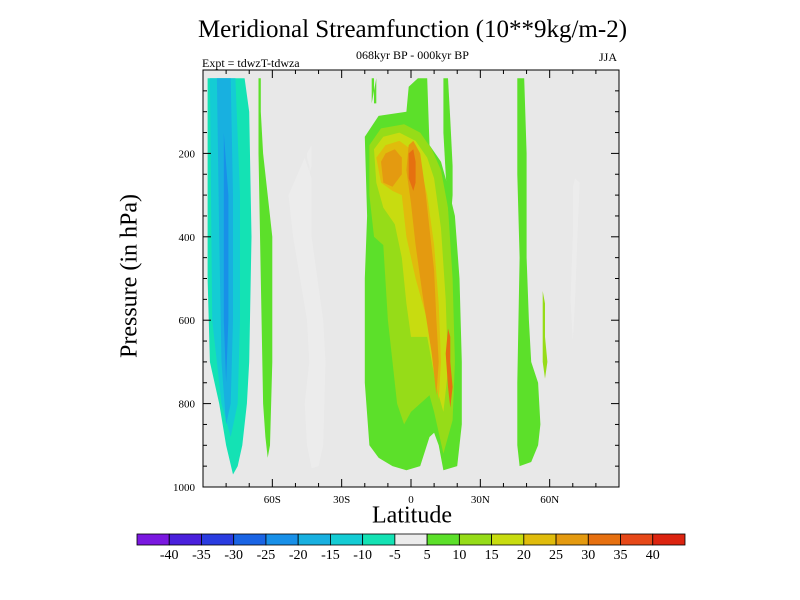  Describe the element at coordinates (251, 63) in the screenshot. I see `experiment-label: Expt = tdwzT-tdwza` at that location.